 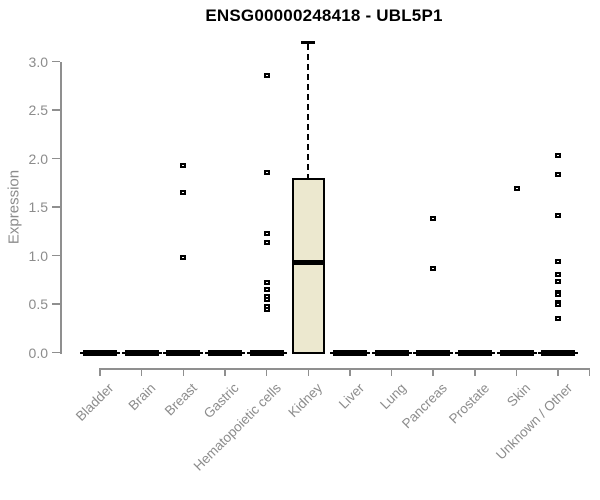 I want to click on zero-bar-skin, so click(x=516, y=352).